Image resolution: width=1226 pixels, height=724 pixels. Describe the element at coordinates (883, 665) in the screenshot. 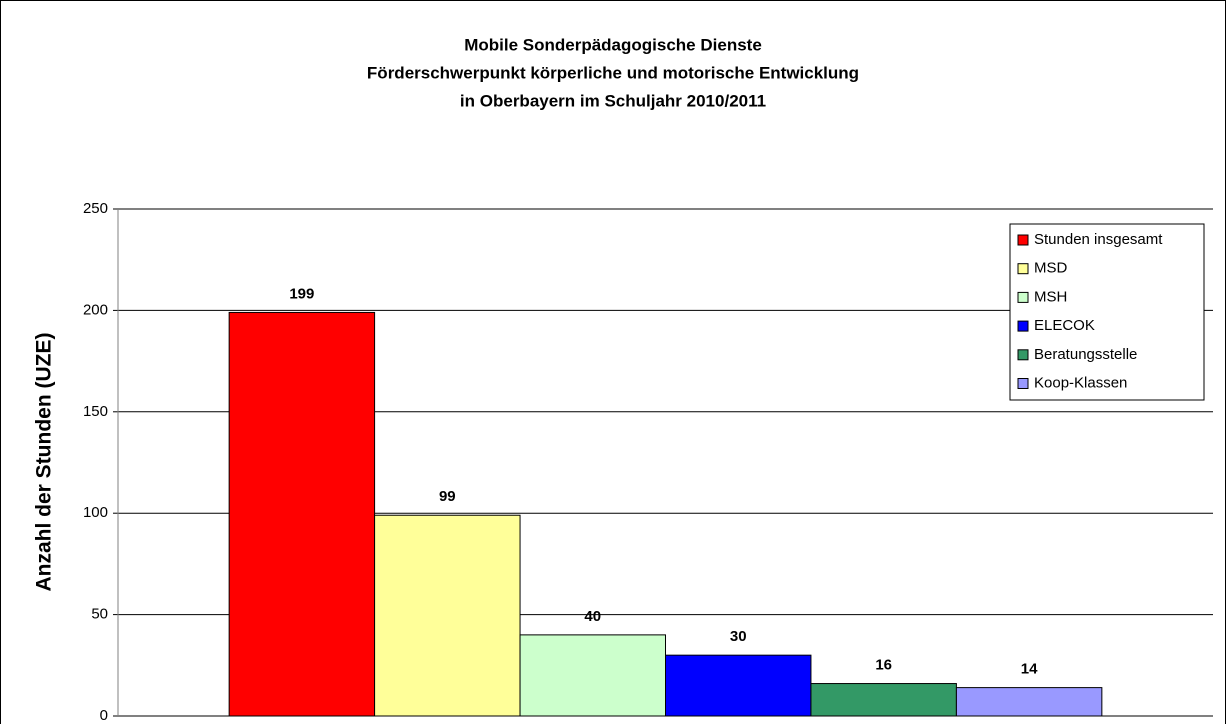

I see `value-label: 16` at that location.